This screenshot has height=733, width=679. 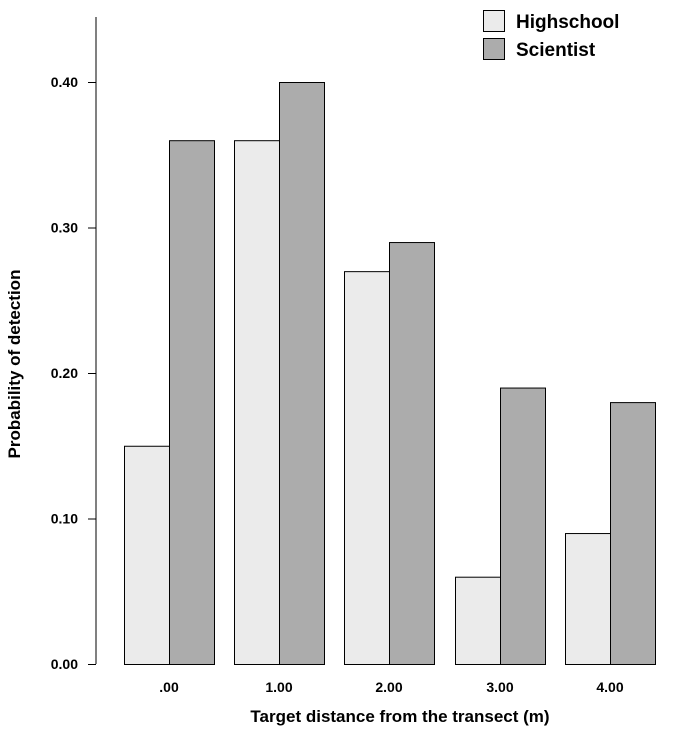 I want to click on y-tick-label: 0.20, so click(x=64, y=373).